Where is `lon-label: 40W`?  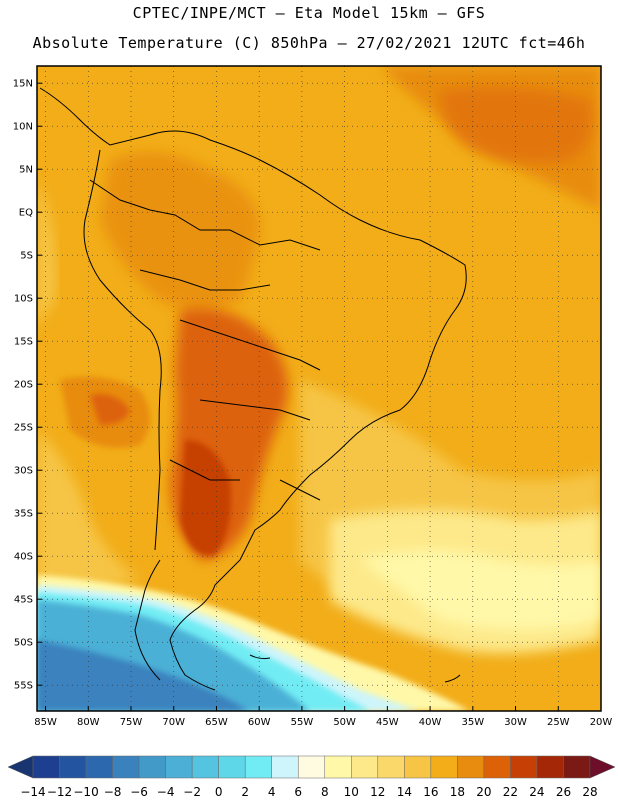 lon-label: 40W is located at coordinates (430, 722).